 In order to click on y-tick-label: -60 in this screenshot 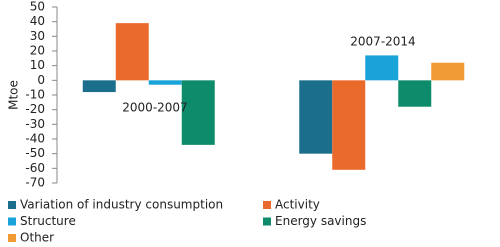, I will do `click(35, 168)`.